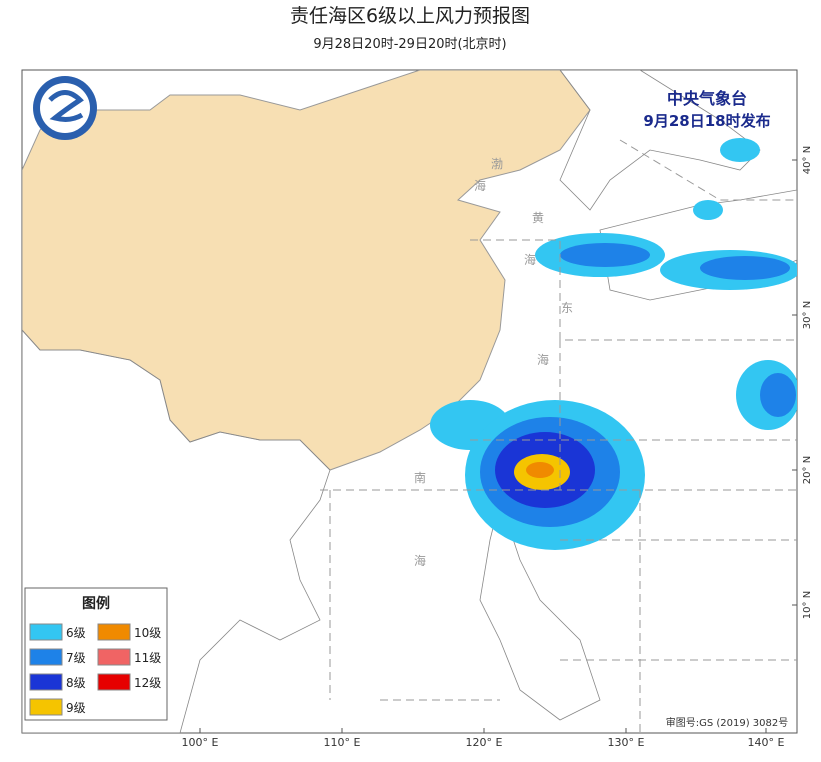  What do you see at coordinates (147, 633) in the screenshot?
I see `legend-label: 10级` at bounding box center [147, 633].